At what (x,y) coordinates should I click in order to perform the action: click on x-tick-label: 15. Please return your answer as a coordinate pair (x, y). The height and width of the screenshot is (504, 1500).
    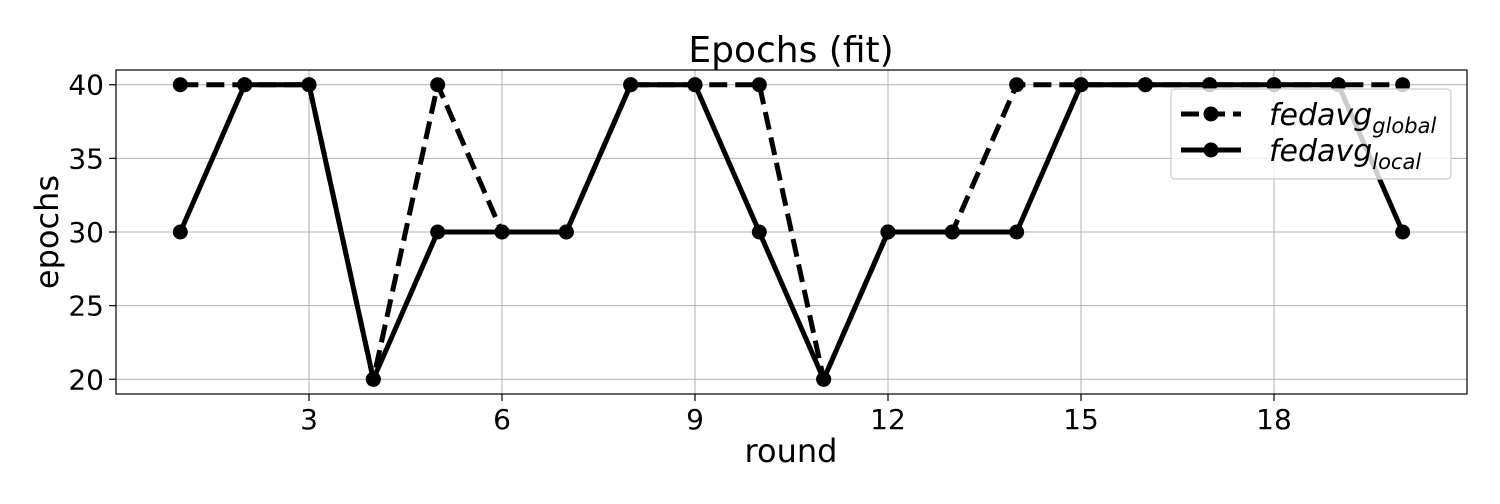
    Looking at the image, I should click on (1081, 419).